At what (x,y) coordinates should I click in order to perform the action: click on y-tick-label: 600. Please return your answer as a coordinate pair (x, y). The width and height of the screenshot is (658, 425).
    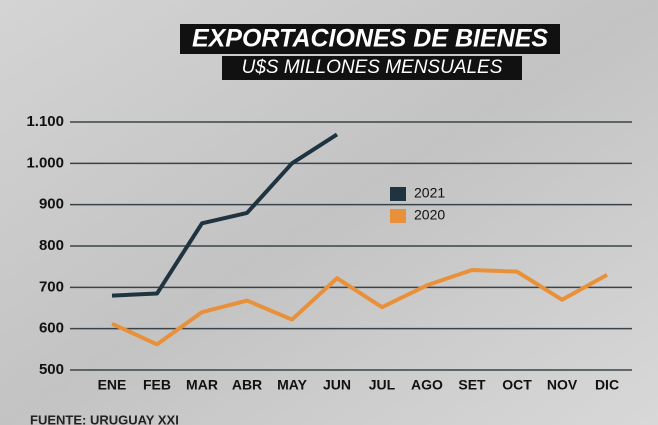
    Looking at the image, I should click on (51, 328).